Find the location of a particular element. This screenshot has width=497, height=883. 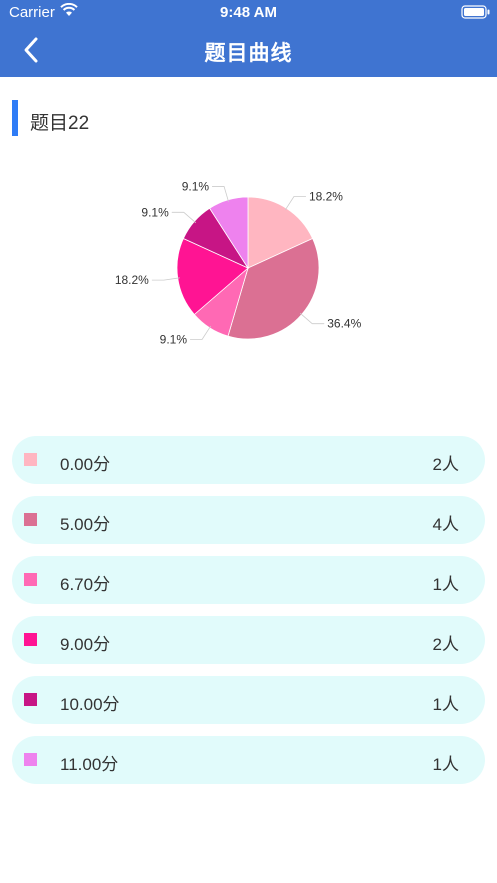

pie-chart: 18.2% 36.4% 9.1% 18.2% 9.1% 9.1% is located at coordinates (238, 263).